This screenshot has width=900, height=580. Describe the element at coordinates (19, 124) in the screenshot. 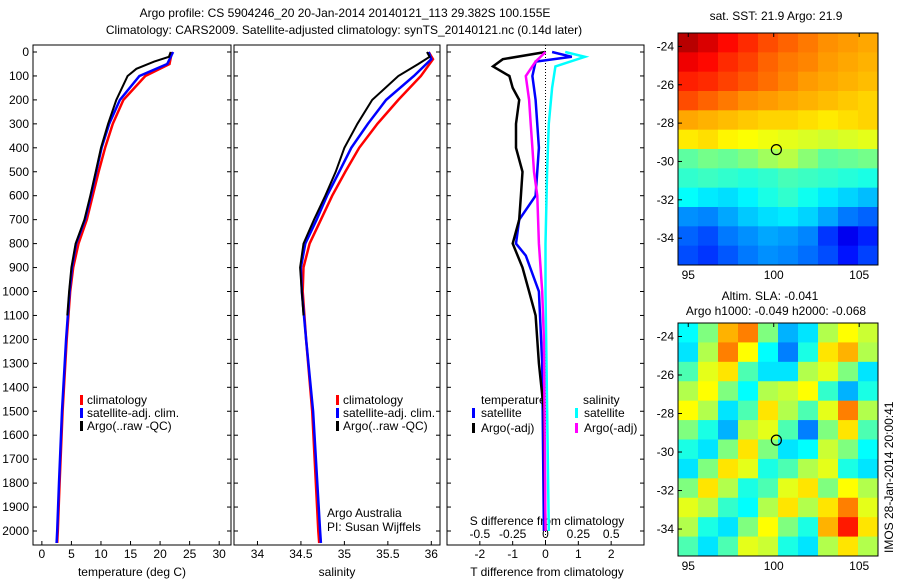

I see `depth-tick-label: 300` at that location.